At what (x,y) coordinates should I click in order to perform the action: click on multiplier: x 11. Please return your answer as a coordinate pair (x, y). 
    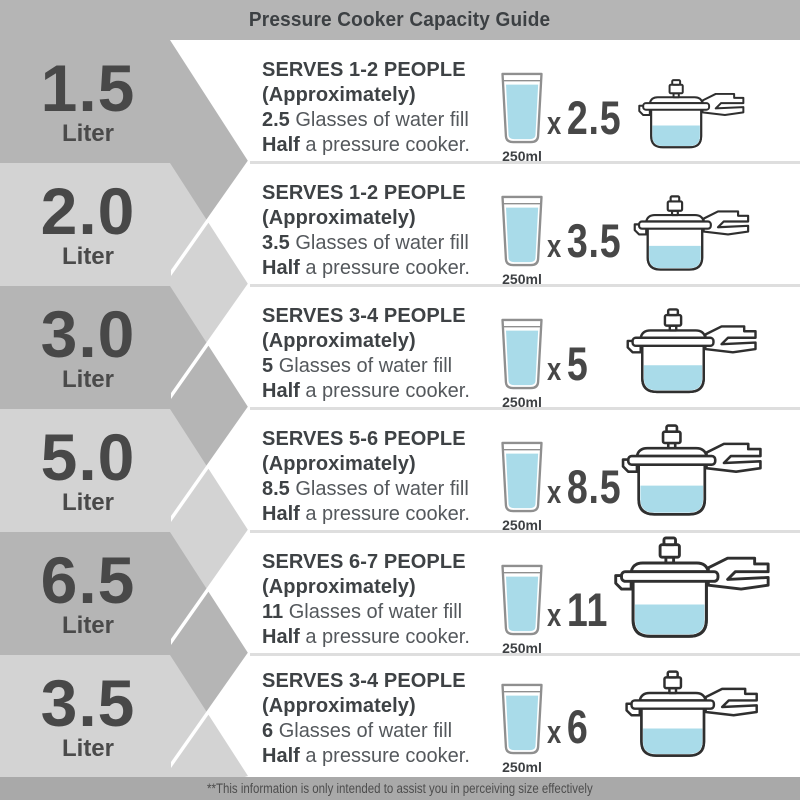
    Looking at the image, I should click on (585, 609).